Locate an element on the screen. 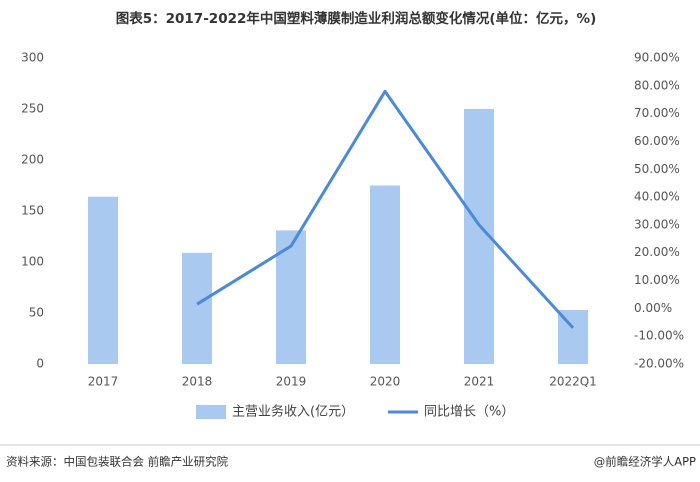 Image resolution: width=700 pixels, height=482 pixels. x-tick-label: 2021 is located at coordinates (479, 382).